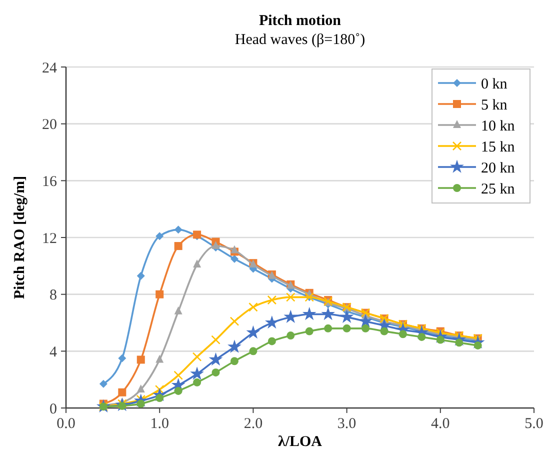 The width and height of the screenshot is (560, 470). I want to click on y-axis-title: Pitch RAO [deg/m], so click(20, 238).